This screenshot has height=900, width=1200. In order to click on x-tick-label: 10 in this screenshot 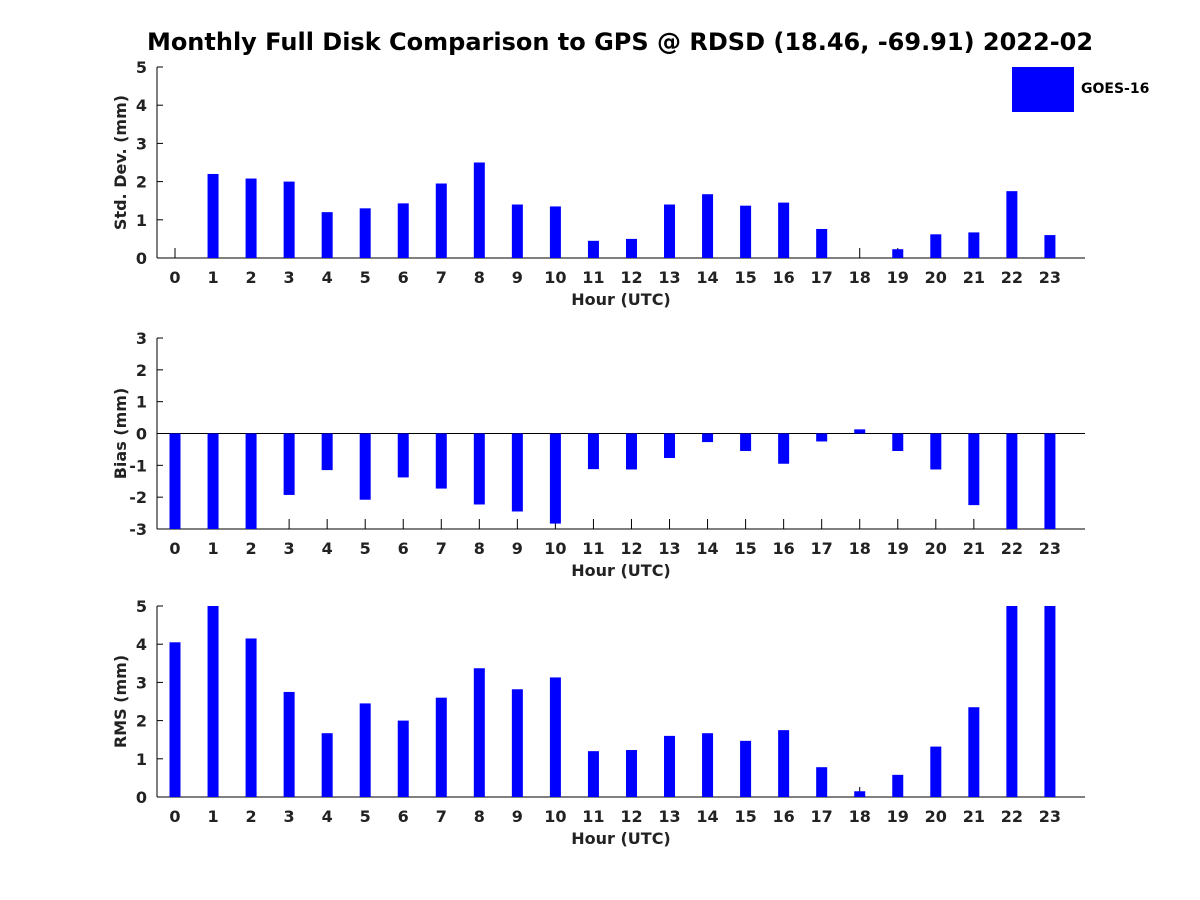, I will do `click(555, 816)`.